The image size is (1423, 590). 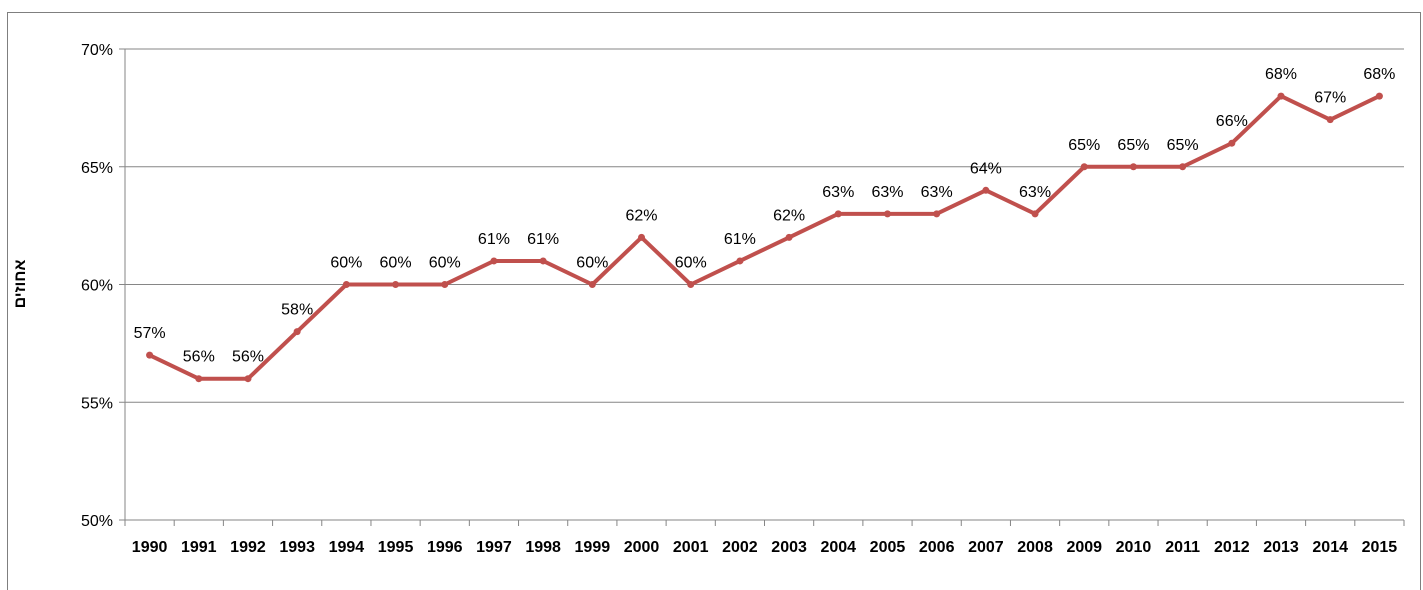 What do you see at coordinates (297, 310) in the screenshot?
I see `data-label-1993: 58%` at bounding box center [297, 310].